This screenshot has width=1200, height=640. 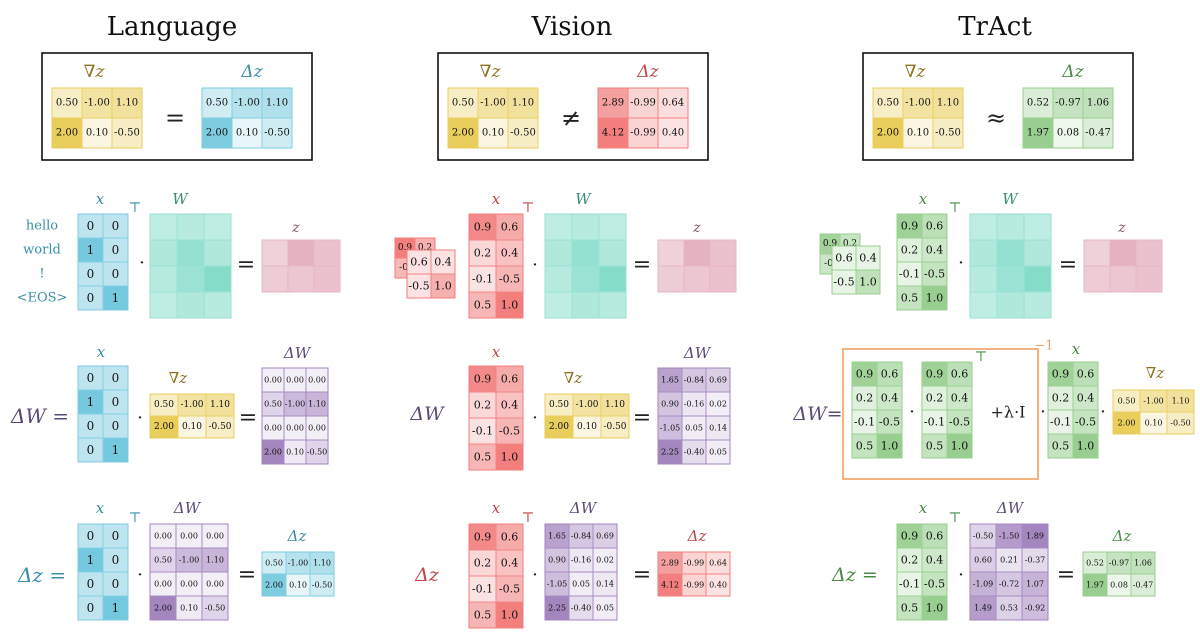 I want to click on matrix-cell-value: -1.00, so click(x=298, y=563).